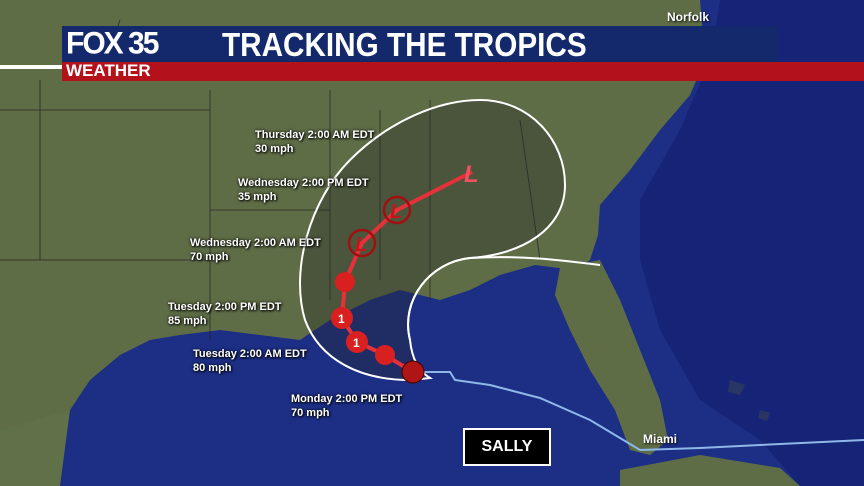  I want to click on low-marker: L, so click(471, 174).